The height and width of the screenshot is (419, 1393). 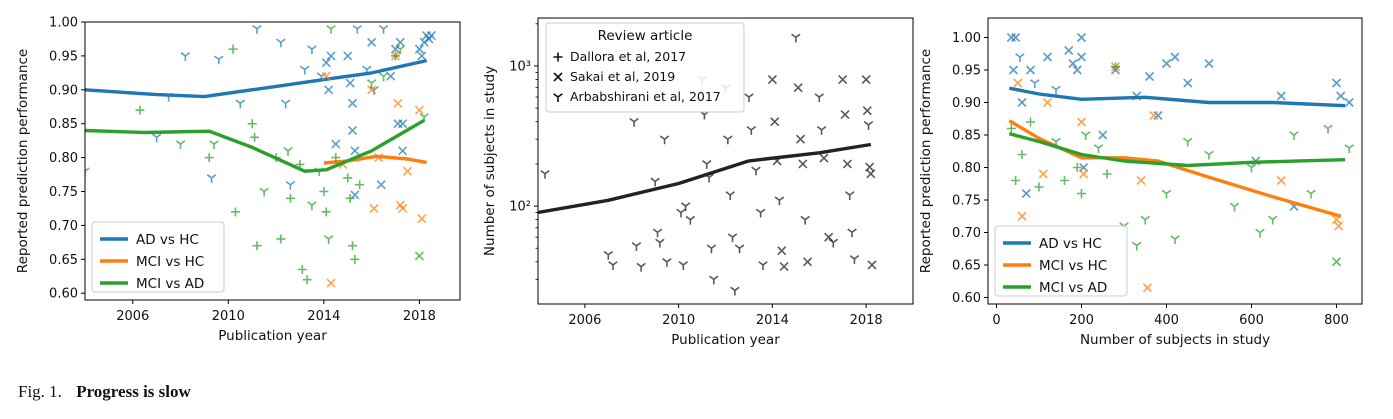 What do you see at coordinates (678, 320) in the screenshot?
I see `x-tick-label: 2010` at bounding box center [678, 320].